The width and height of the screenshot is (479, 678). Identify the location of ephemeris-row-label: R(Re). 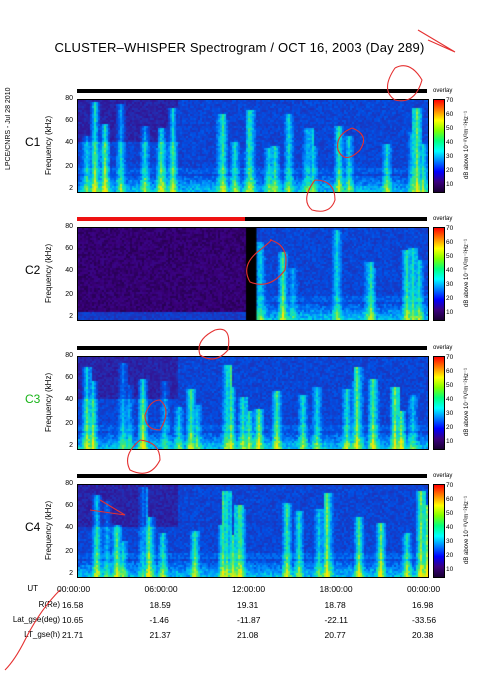
(49, 604).